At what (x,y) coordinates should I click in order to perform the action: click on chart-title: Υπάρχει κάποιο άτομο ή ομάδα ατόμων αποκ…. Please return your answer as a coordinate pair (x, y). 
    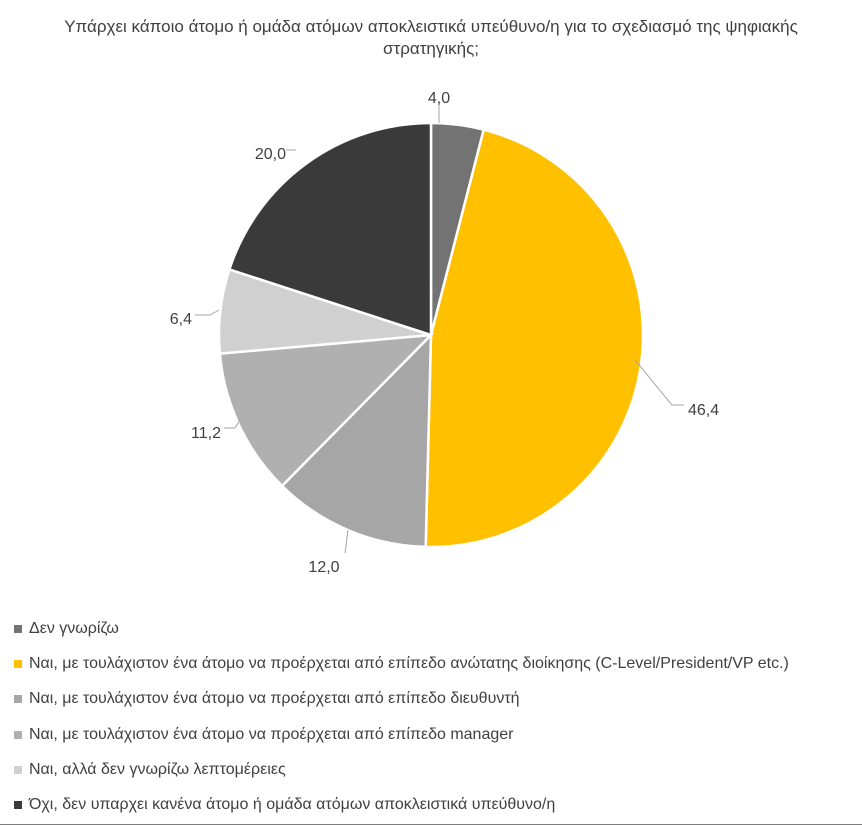
    Looking at the image, I should click on (431, 37).